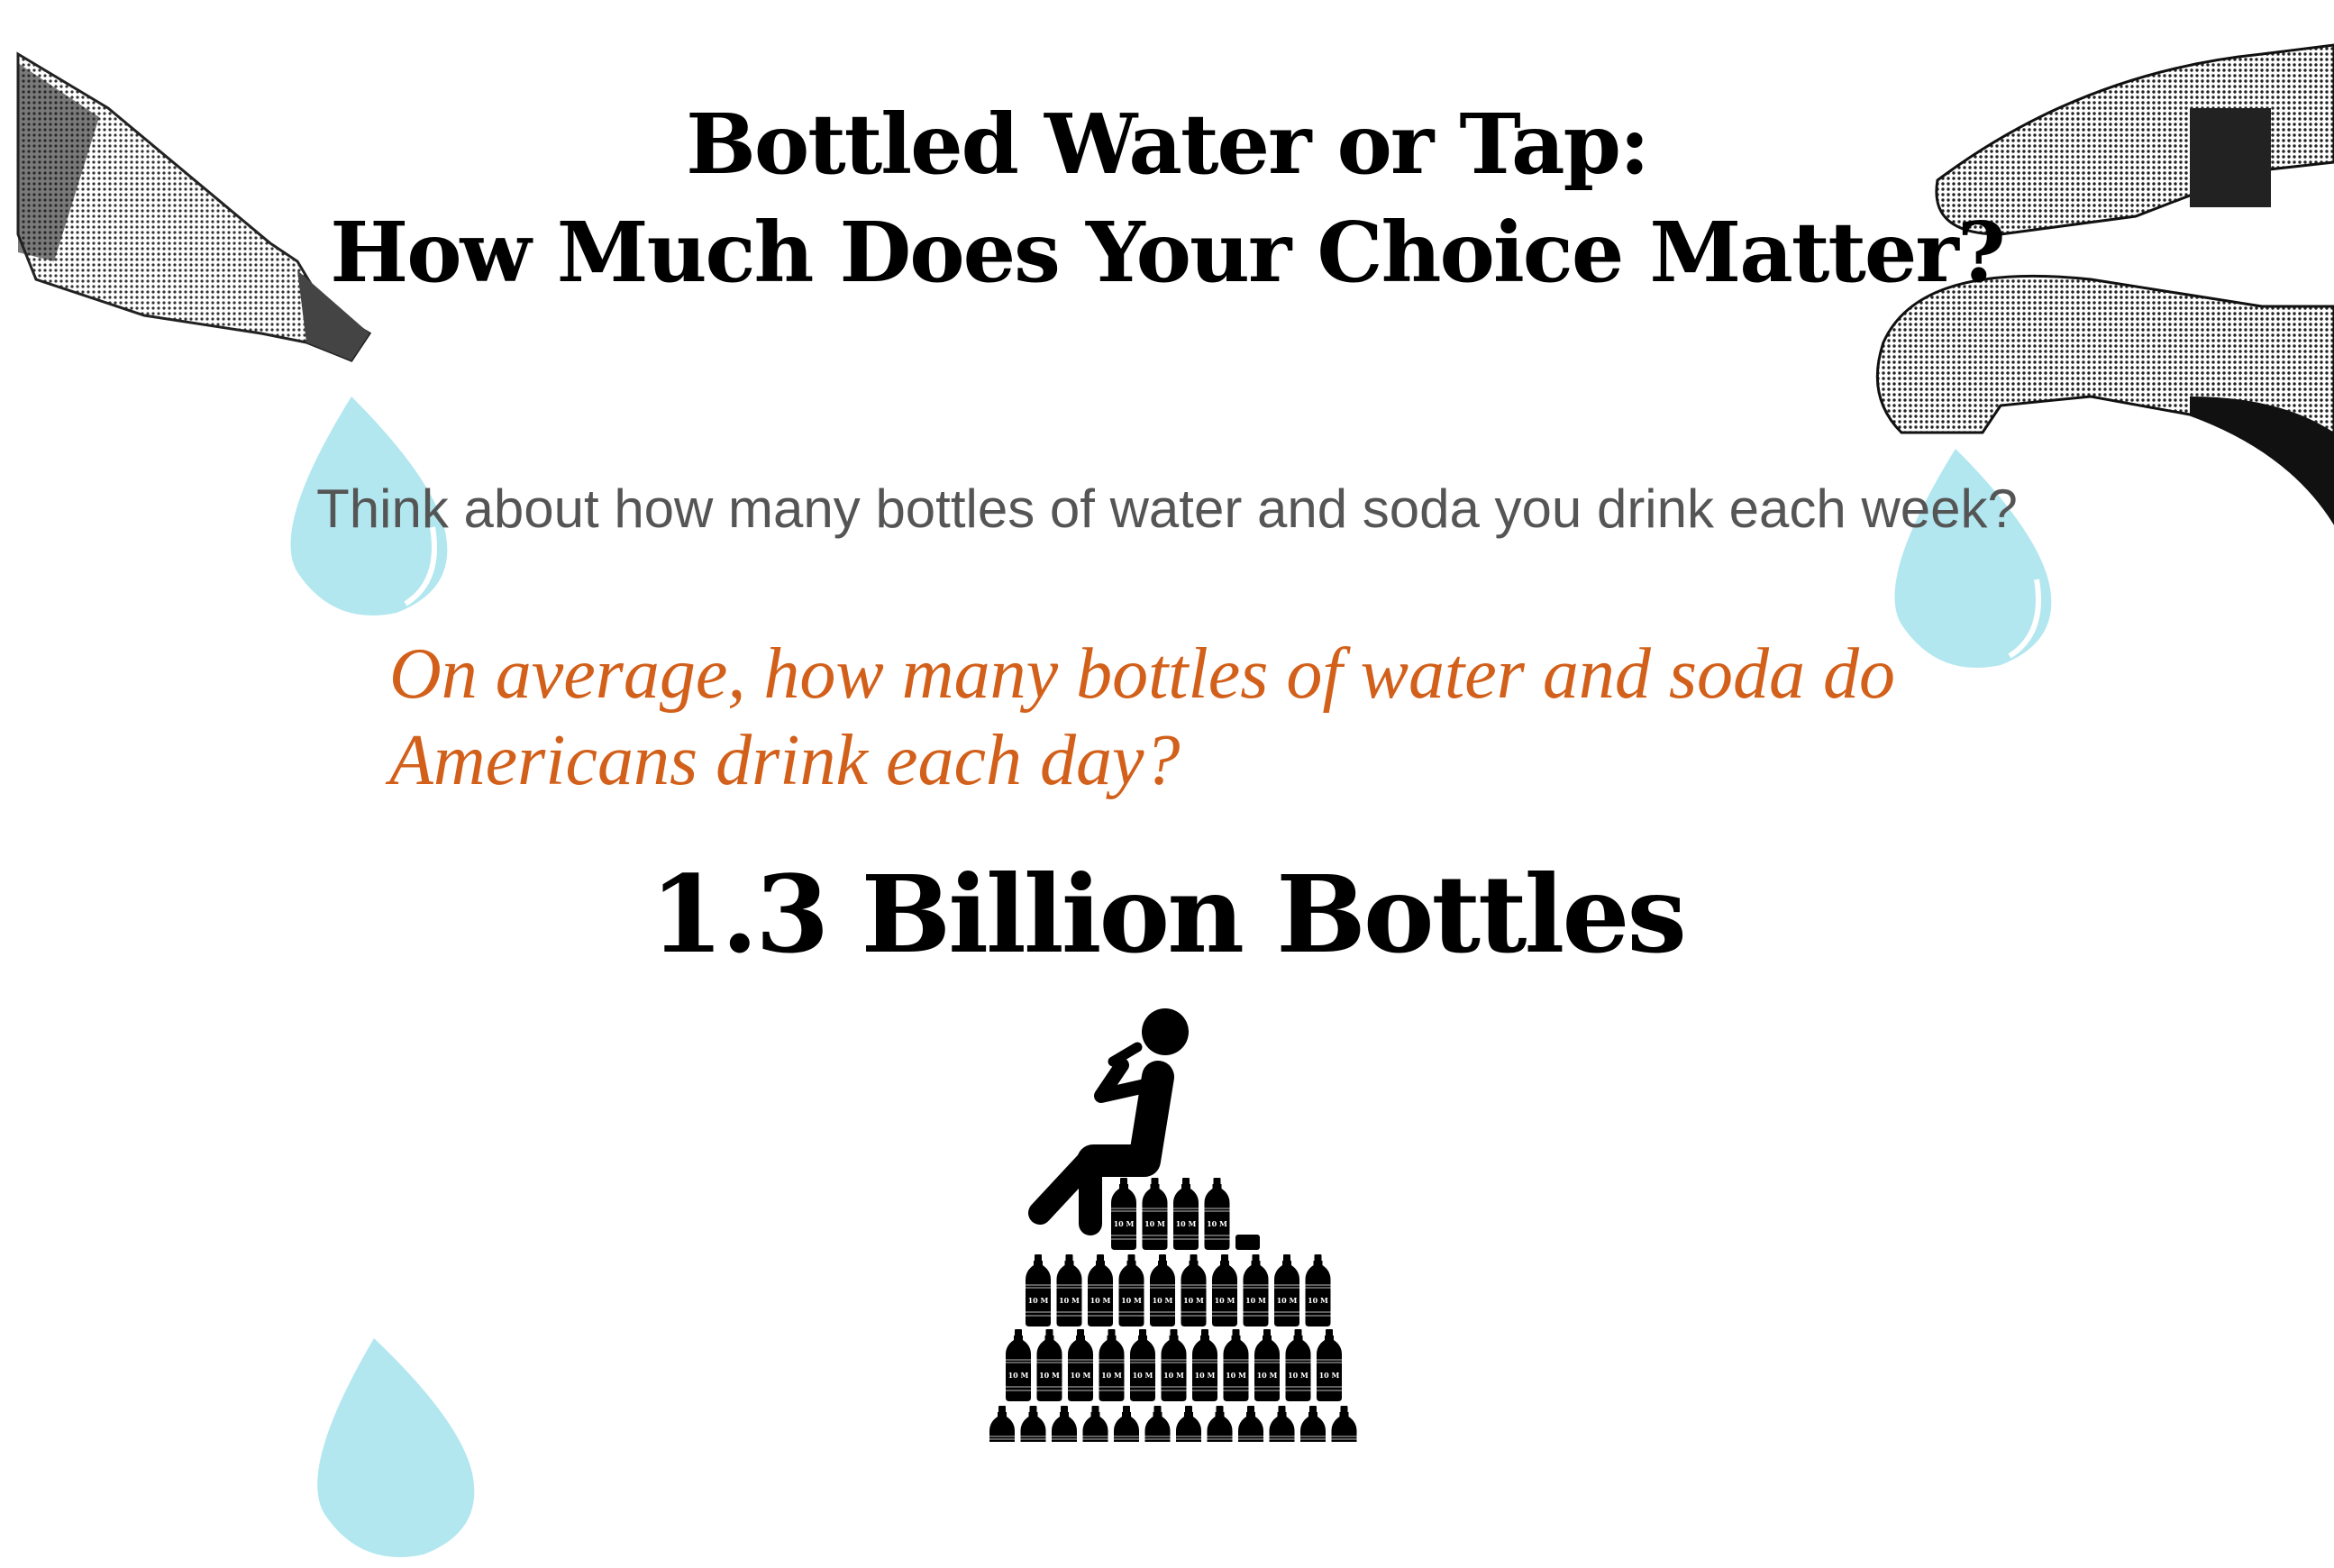 Image resolution: width=2334 pixels, height=1568 pixels. Describe the element at coordinates (1168, 914) in the screenshot. I see `answer-headline: 1.3 Billion Bottles` at that location.